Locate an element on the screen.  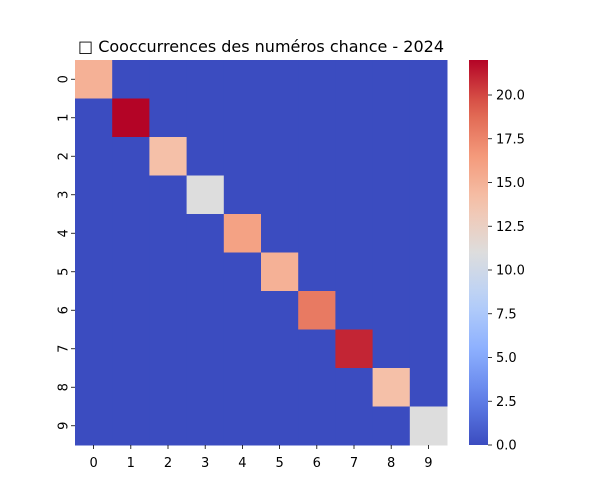
heatmap-cell-r5-c0 is located at coordinates (94, 272).